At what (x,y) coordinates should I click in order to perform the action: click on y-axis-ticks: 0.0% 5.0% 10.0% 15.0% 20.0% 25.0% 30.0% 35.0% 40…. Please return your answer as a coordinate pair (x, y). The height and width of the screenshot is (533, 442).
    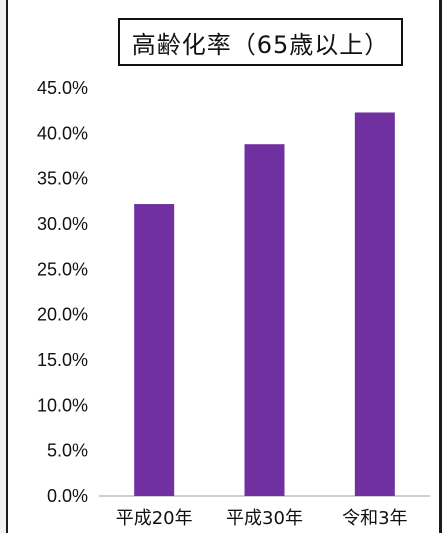
    Looking at the image, I should click on (62, 292).